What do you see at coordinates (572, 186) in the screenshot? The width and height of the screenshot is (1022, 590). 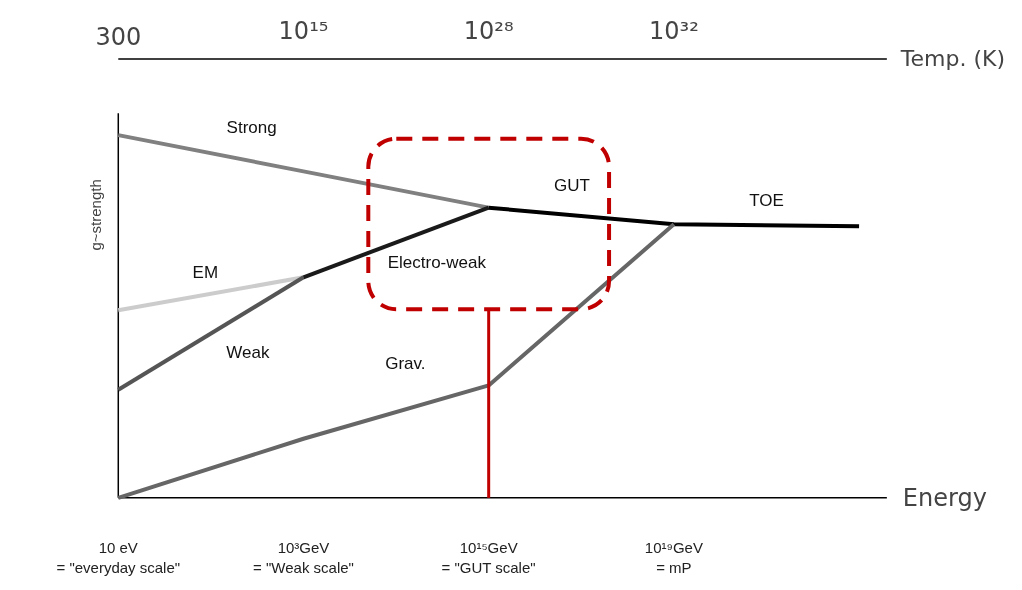 I see `series-label: GUT` at bounding box center [572, 186].